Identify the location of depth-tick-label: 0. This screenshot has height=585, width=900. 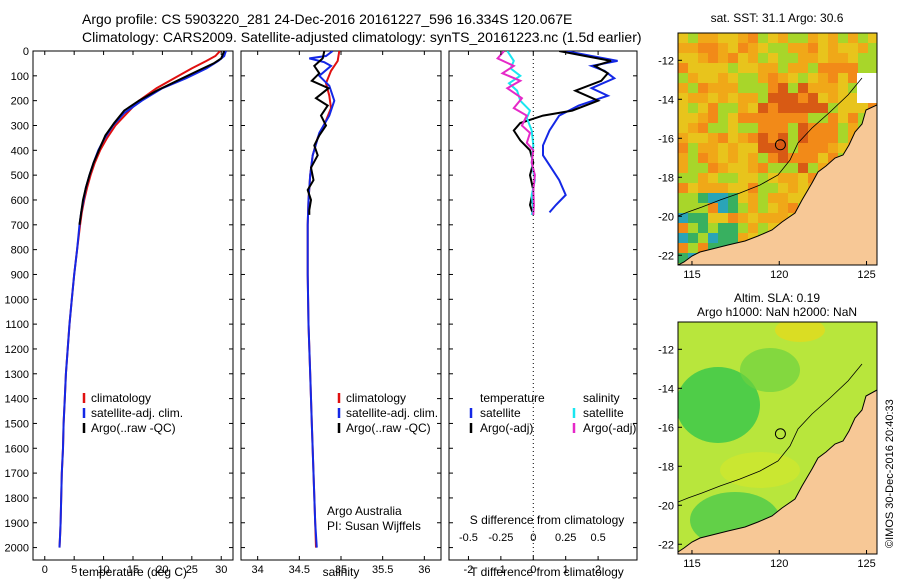
(26, 52).